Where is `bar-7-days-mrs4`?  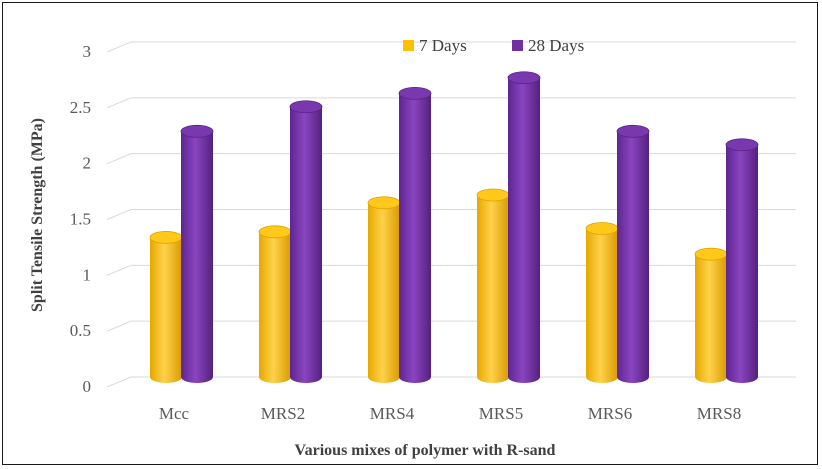 bar-7-days-mrs4 is located at coordinates (384, 289).